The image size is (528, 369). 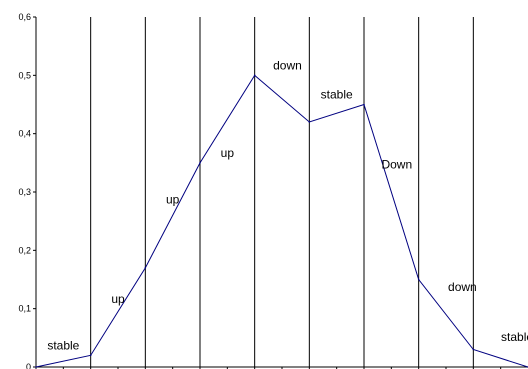 I want to click on y-tick-label: 0,5, so click(x=24, y=75).